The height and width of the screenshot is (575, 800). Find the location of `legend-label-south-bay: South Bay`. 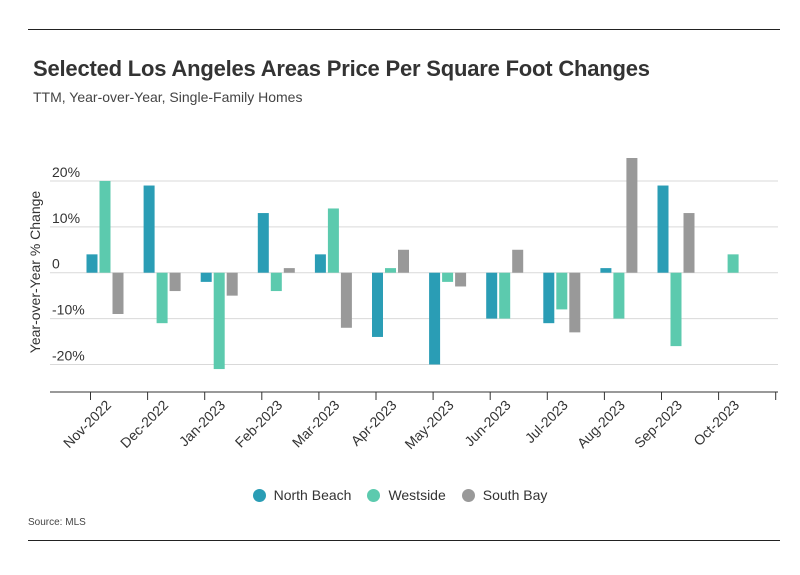

legend-label-south-bay: South Bay is located at coordinates (515, 495).